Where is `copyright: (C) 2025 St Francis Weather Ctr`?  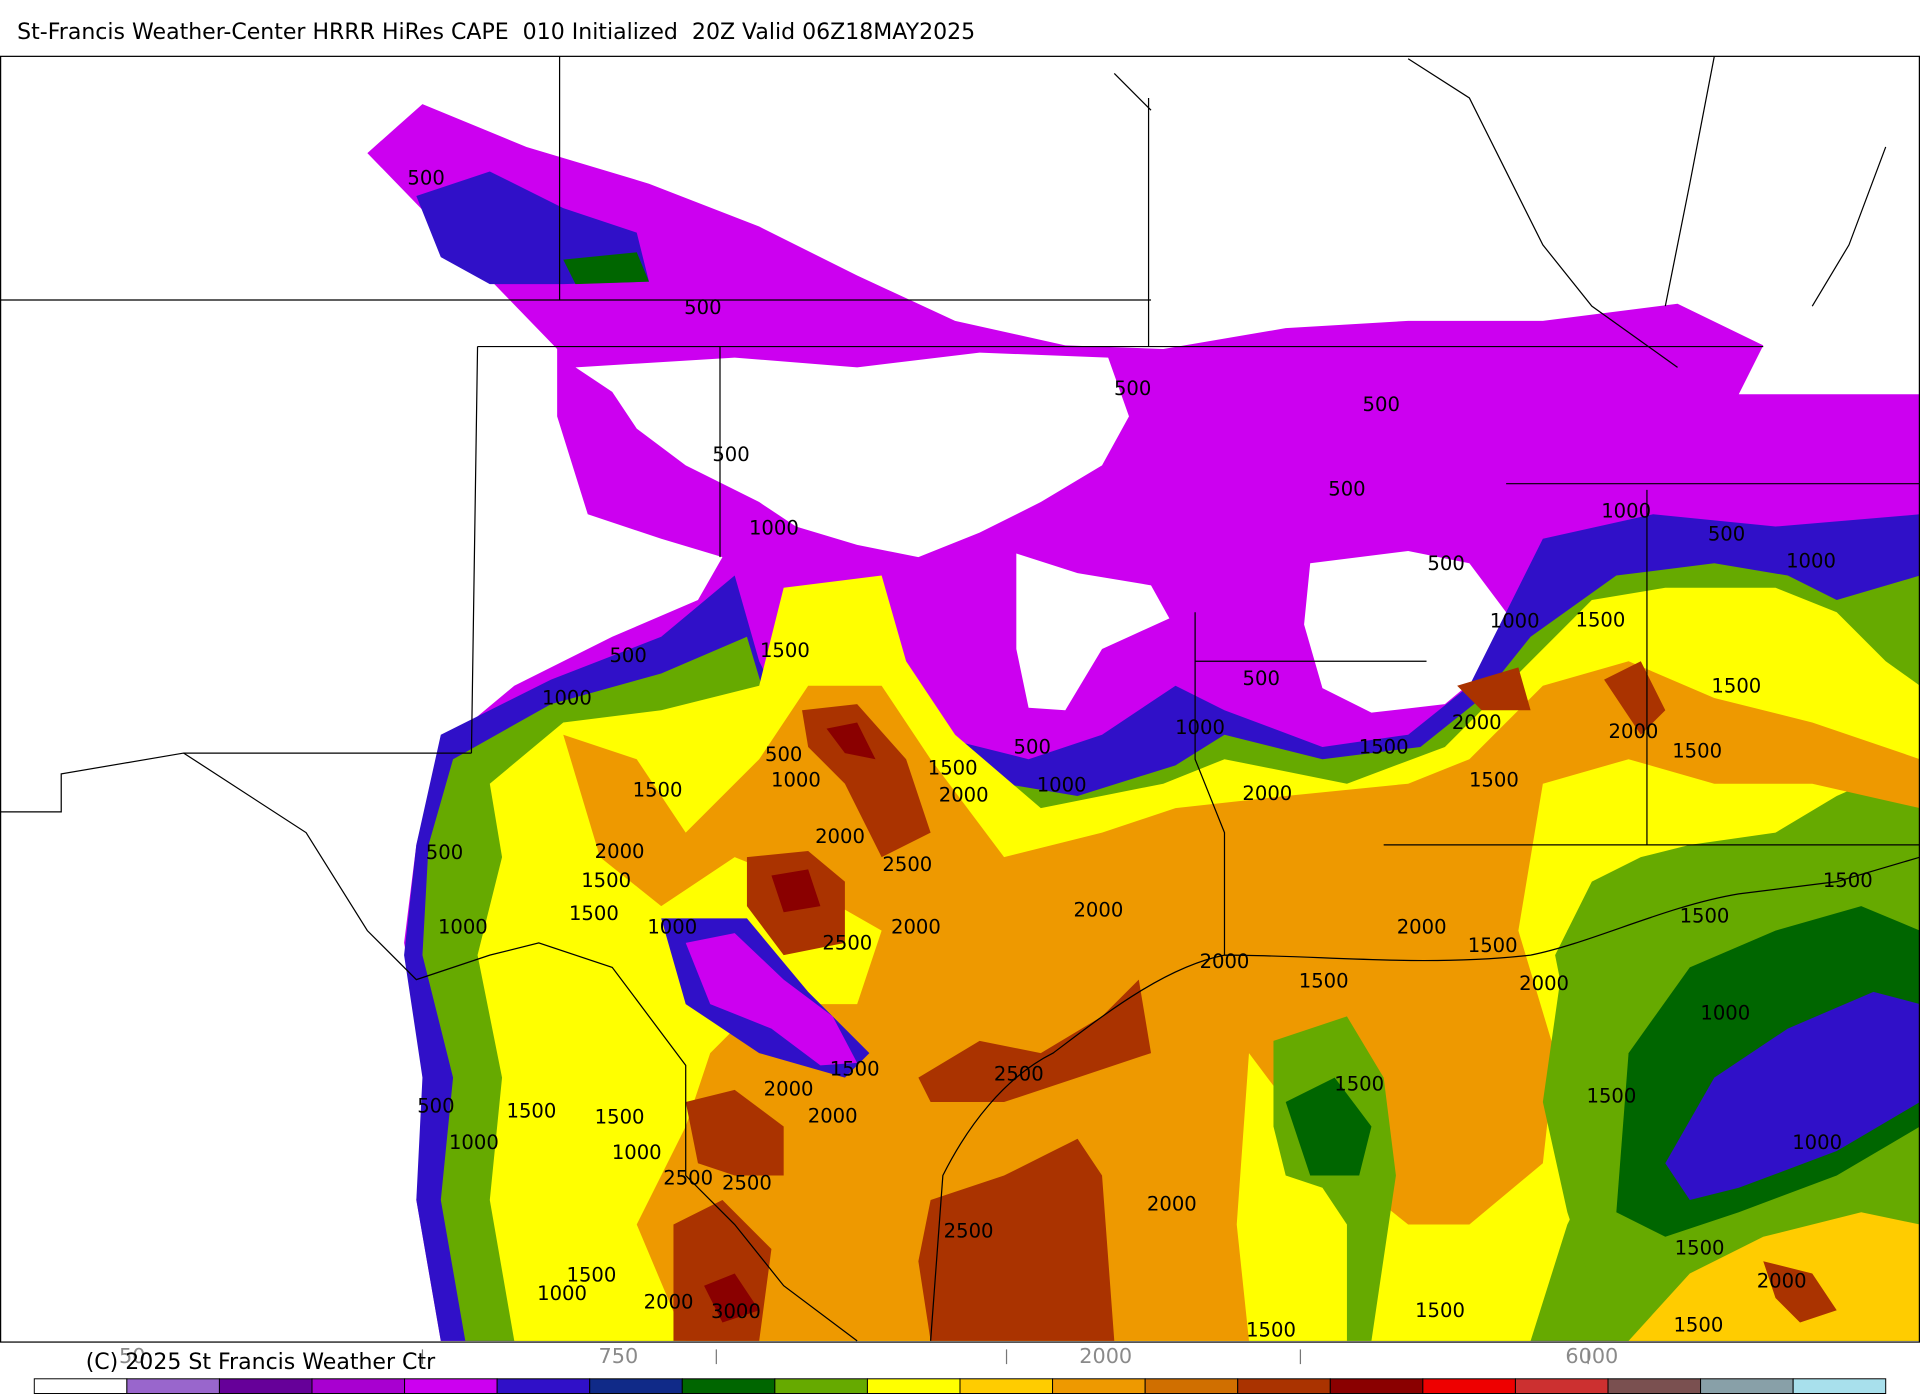
copyright: (C) 2025 St Francis Weather Ctr is located at coordinates (261, 1362).